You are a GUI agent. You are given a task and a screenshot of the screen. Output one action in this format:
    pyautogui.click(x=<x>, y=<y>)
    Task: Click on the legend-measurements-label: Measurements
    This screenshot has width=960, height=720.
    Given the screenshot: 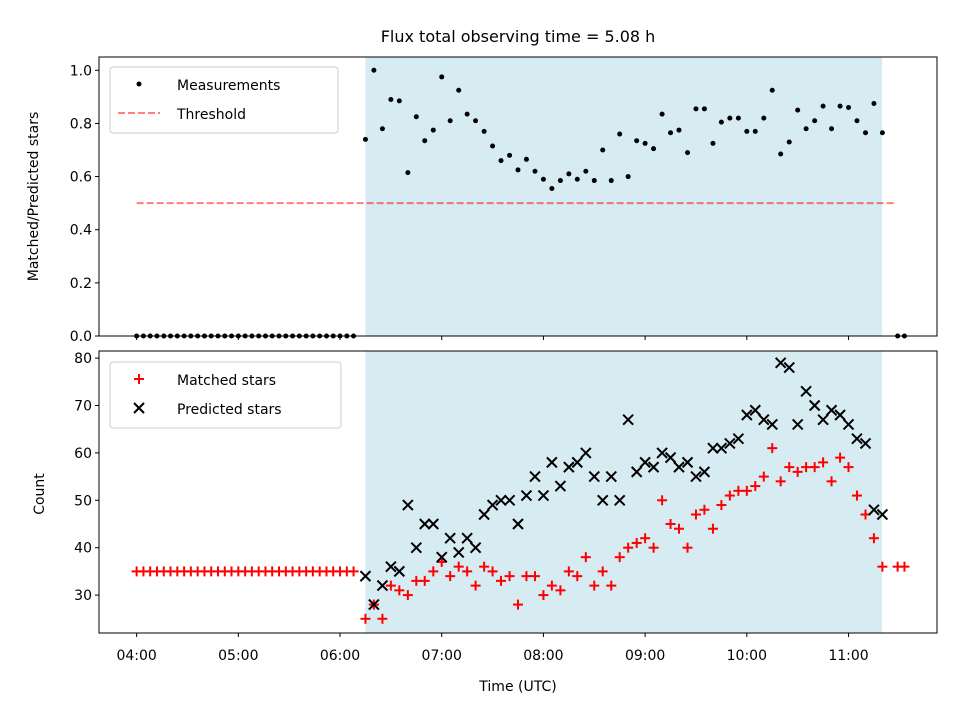 What is the action you would take?
    pyautogui.click(x=228, y=86)
    